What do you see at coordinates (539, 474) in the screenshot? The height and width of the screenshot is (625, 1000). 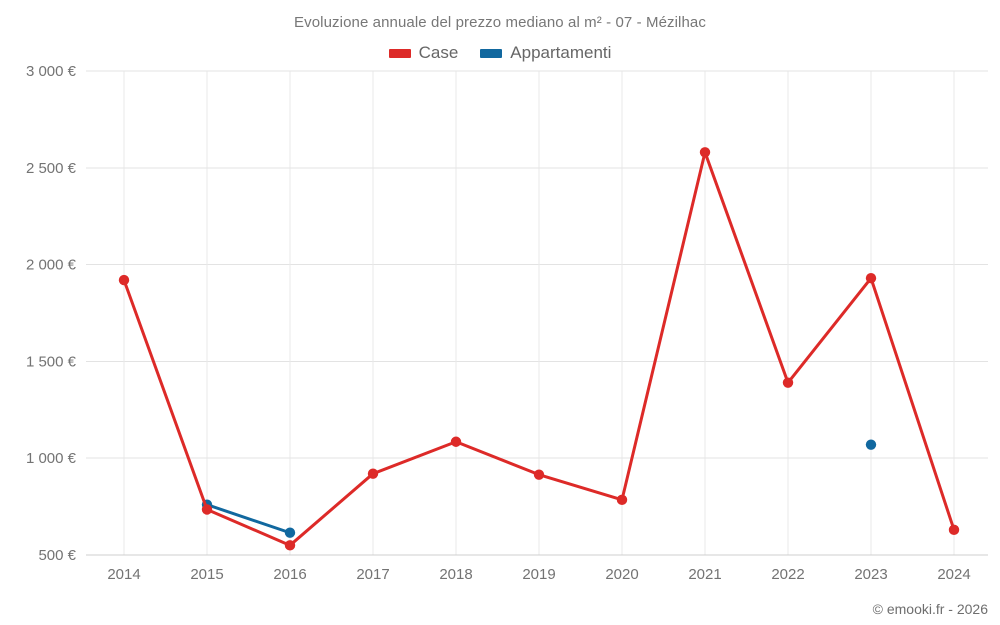 I see `data-point-case-2019` at bounding box center [539, 474].